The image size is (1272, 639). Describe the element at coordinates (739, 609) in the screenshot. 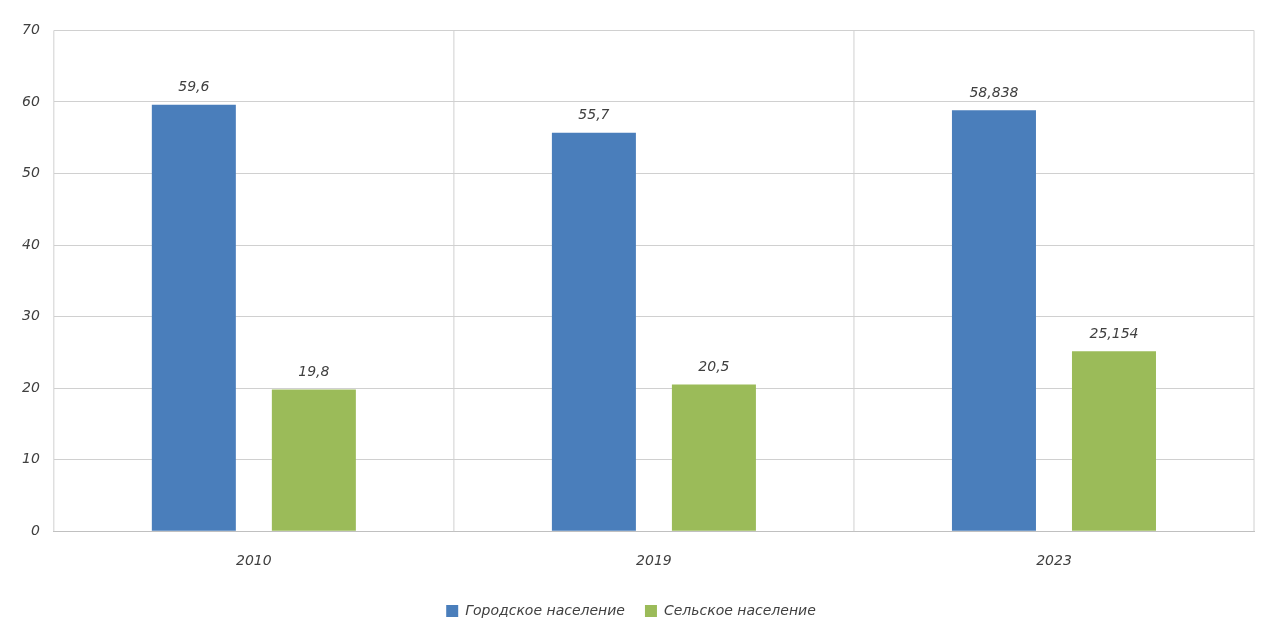

I see `legend-label: Сельское население` at that location.